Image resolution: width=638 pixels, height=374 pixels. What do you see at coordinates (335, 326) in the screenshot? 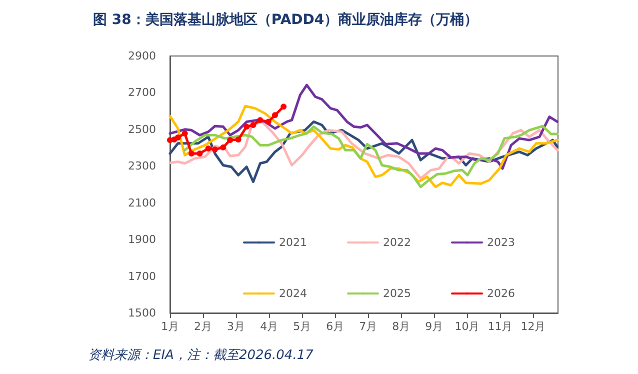
I see `x-tick-label: 6月` at bounding box center [335, 326].